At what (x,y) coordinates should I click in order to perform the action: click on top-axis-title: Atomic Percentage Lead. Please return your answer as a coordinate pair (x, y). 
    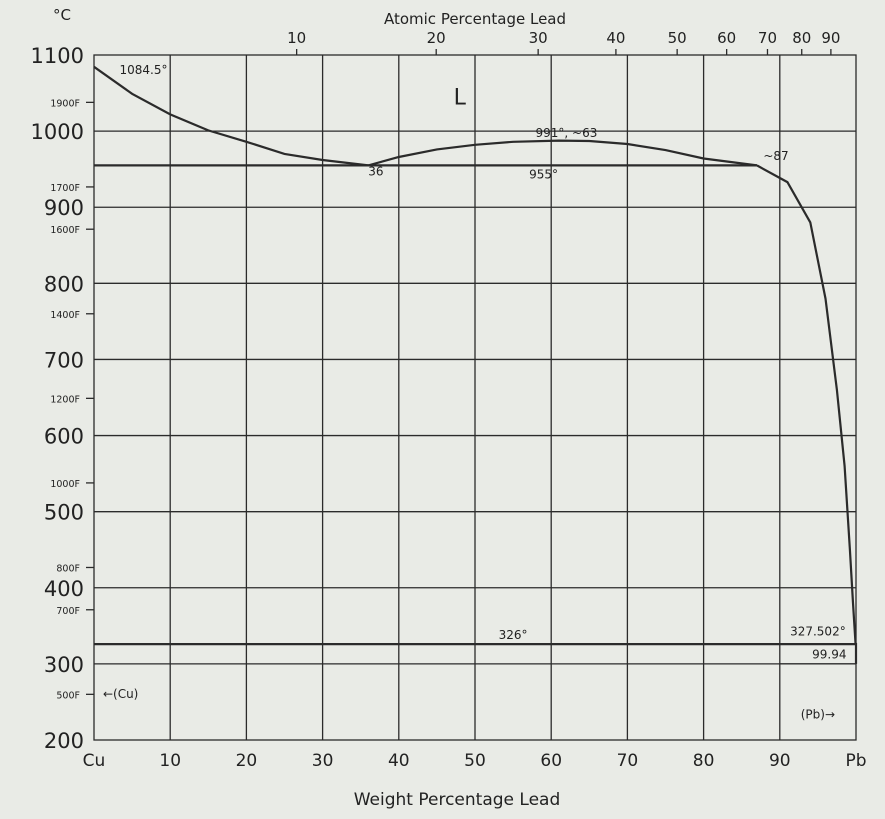
    Looking at the image, I should click on (475, 19).